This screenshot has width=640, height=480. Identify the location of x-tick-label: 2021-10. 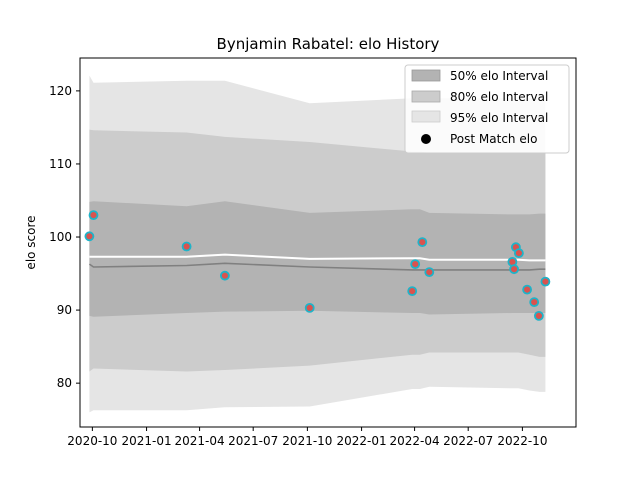
(307, 441).